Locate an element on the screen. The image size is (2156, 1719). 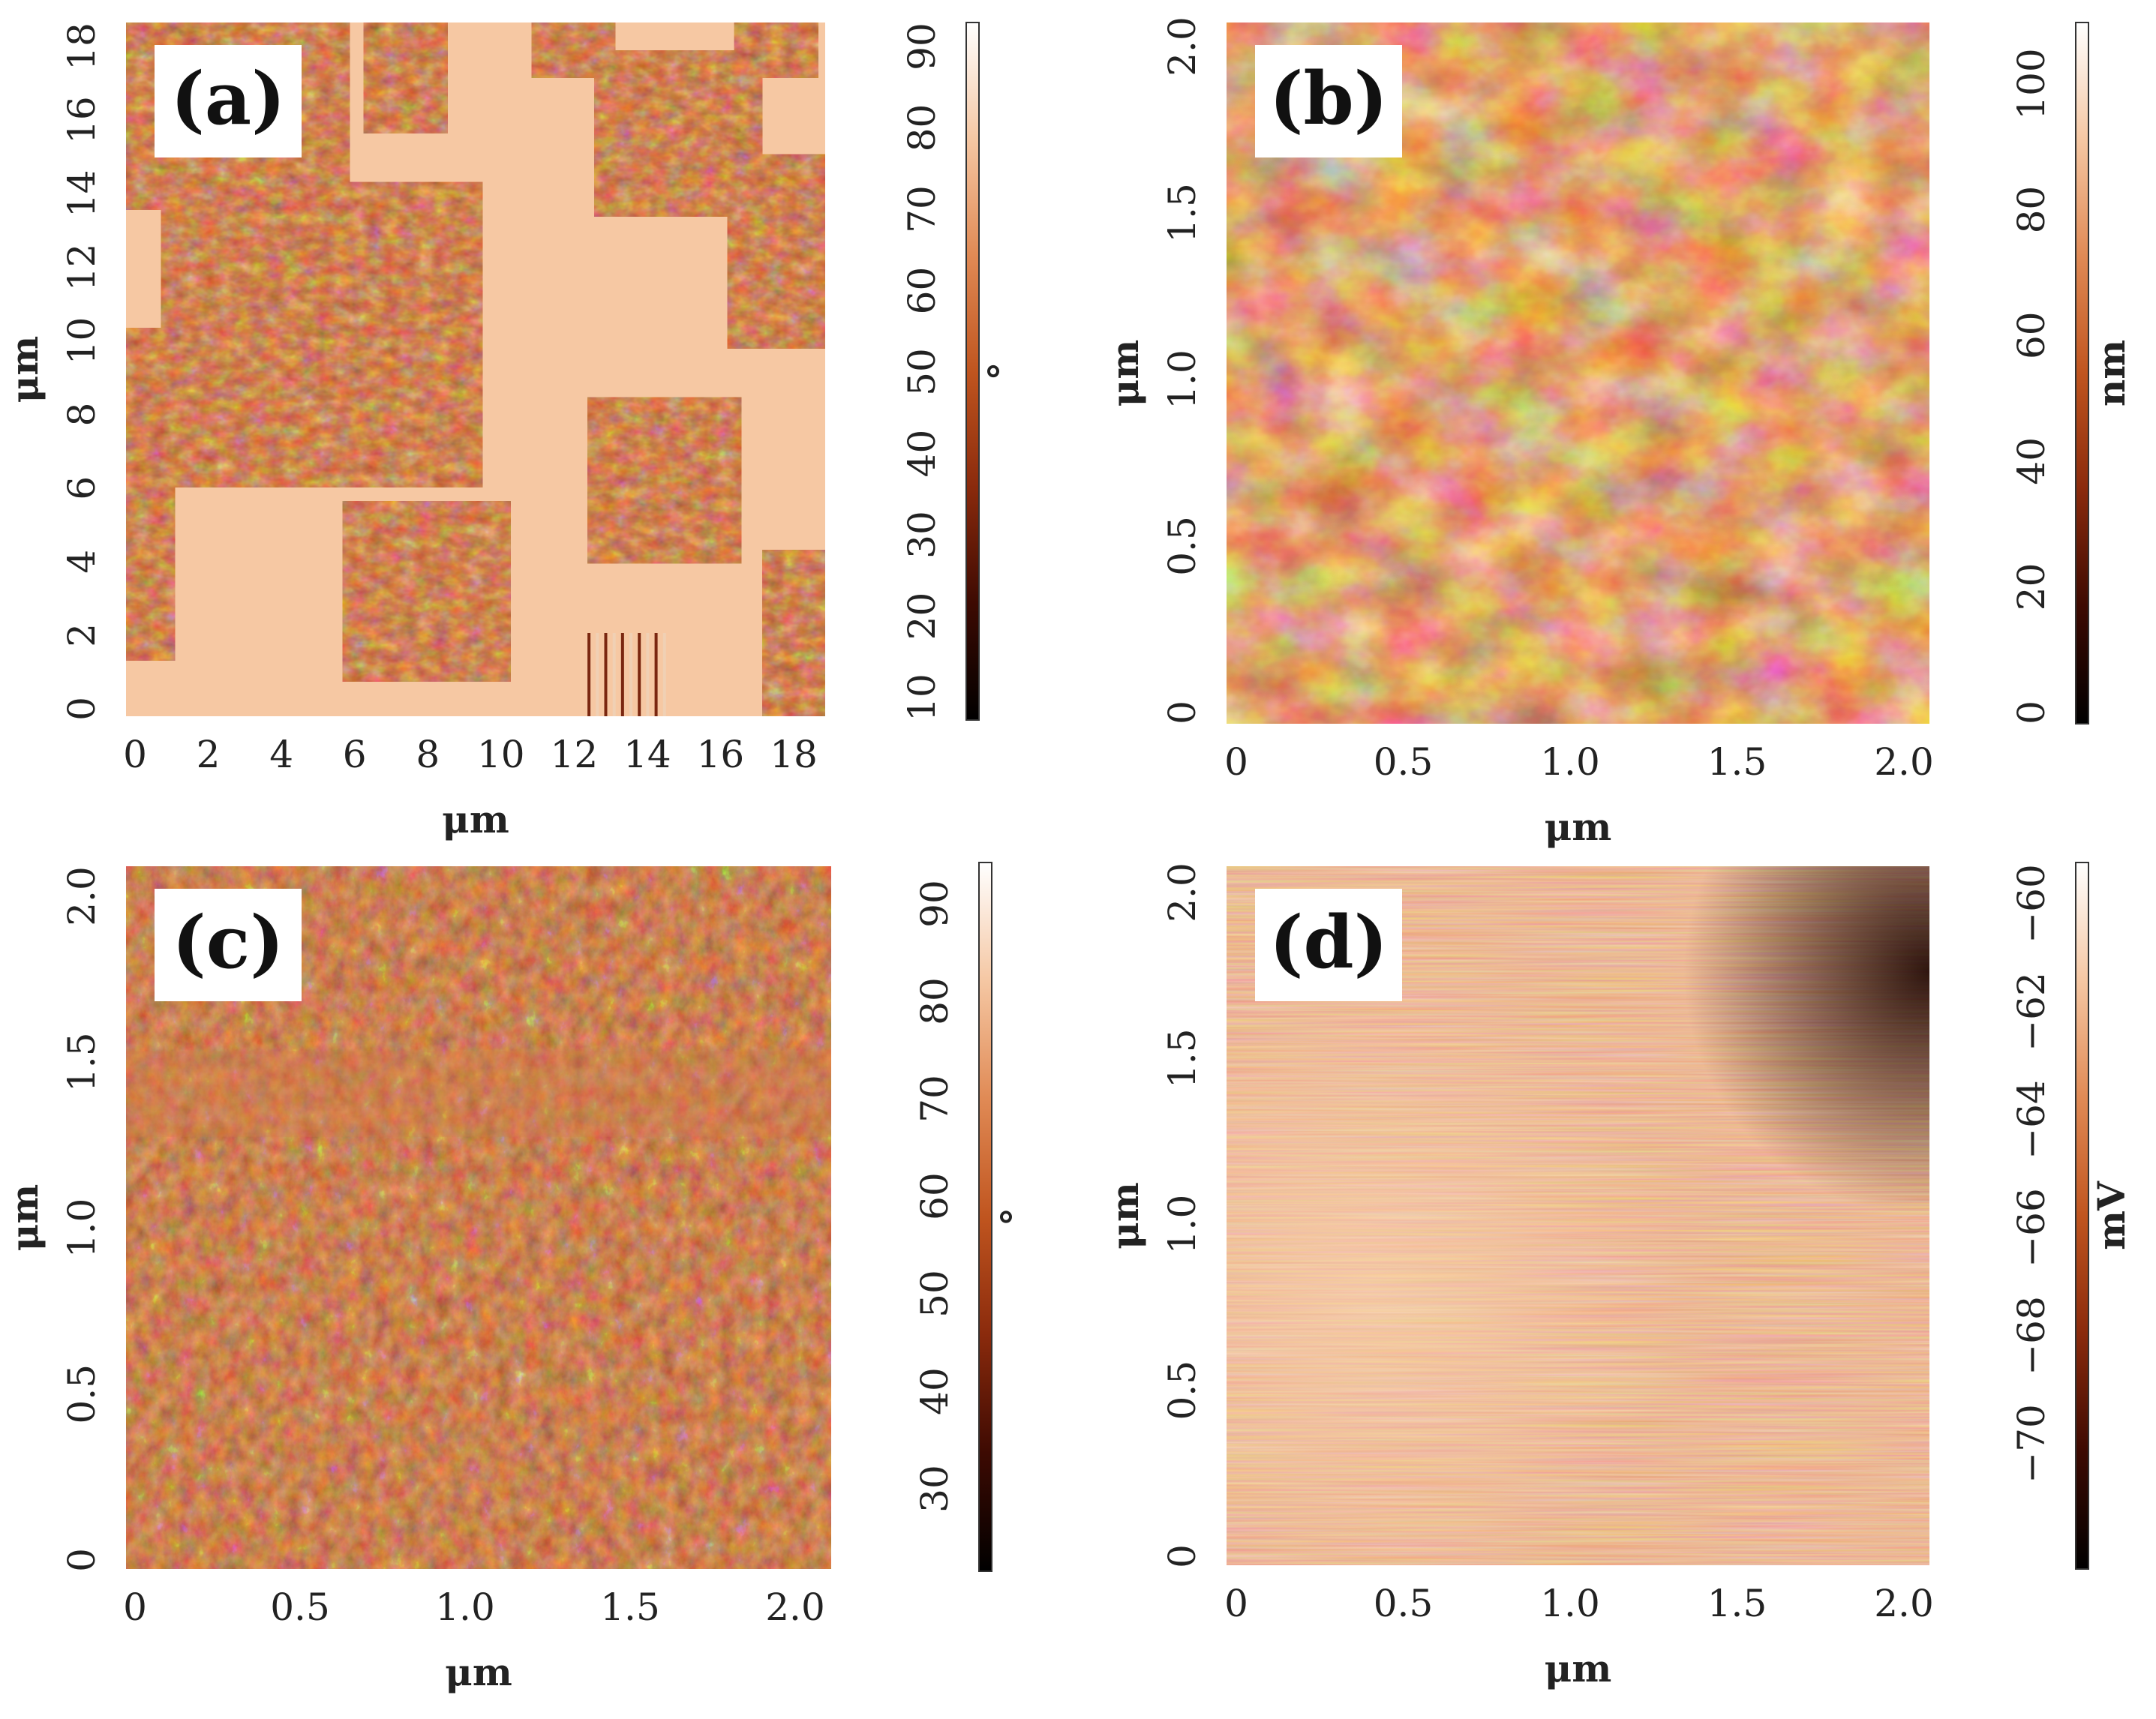
colorbar-tick-label: −64 is located at coordinates (2031, 1120).